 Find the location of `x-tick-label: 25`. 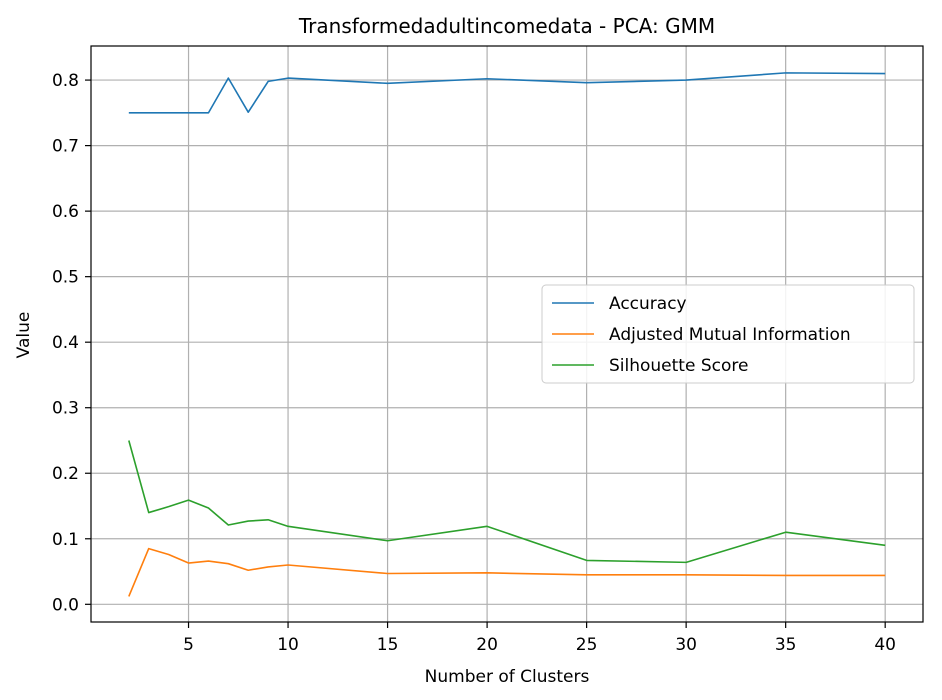

x-tick-label: 25 is located at coordinates (587, 645).